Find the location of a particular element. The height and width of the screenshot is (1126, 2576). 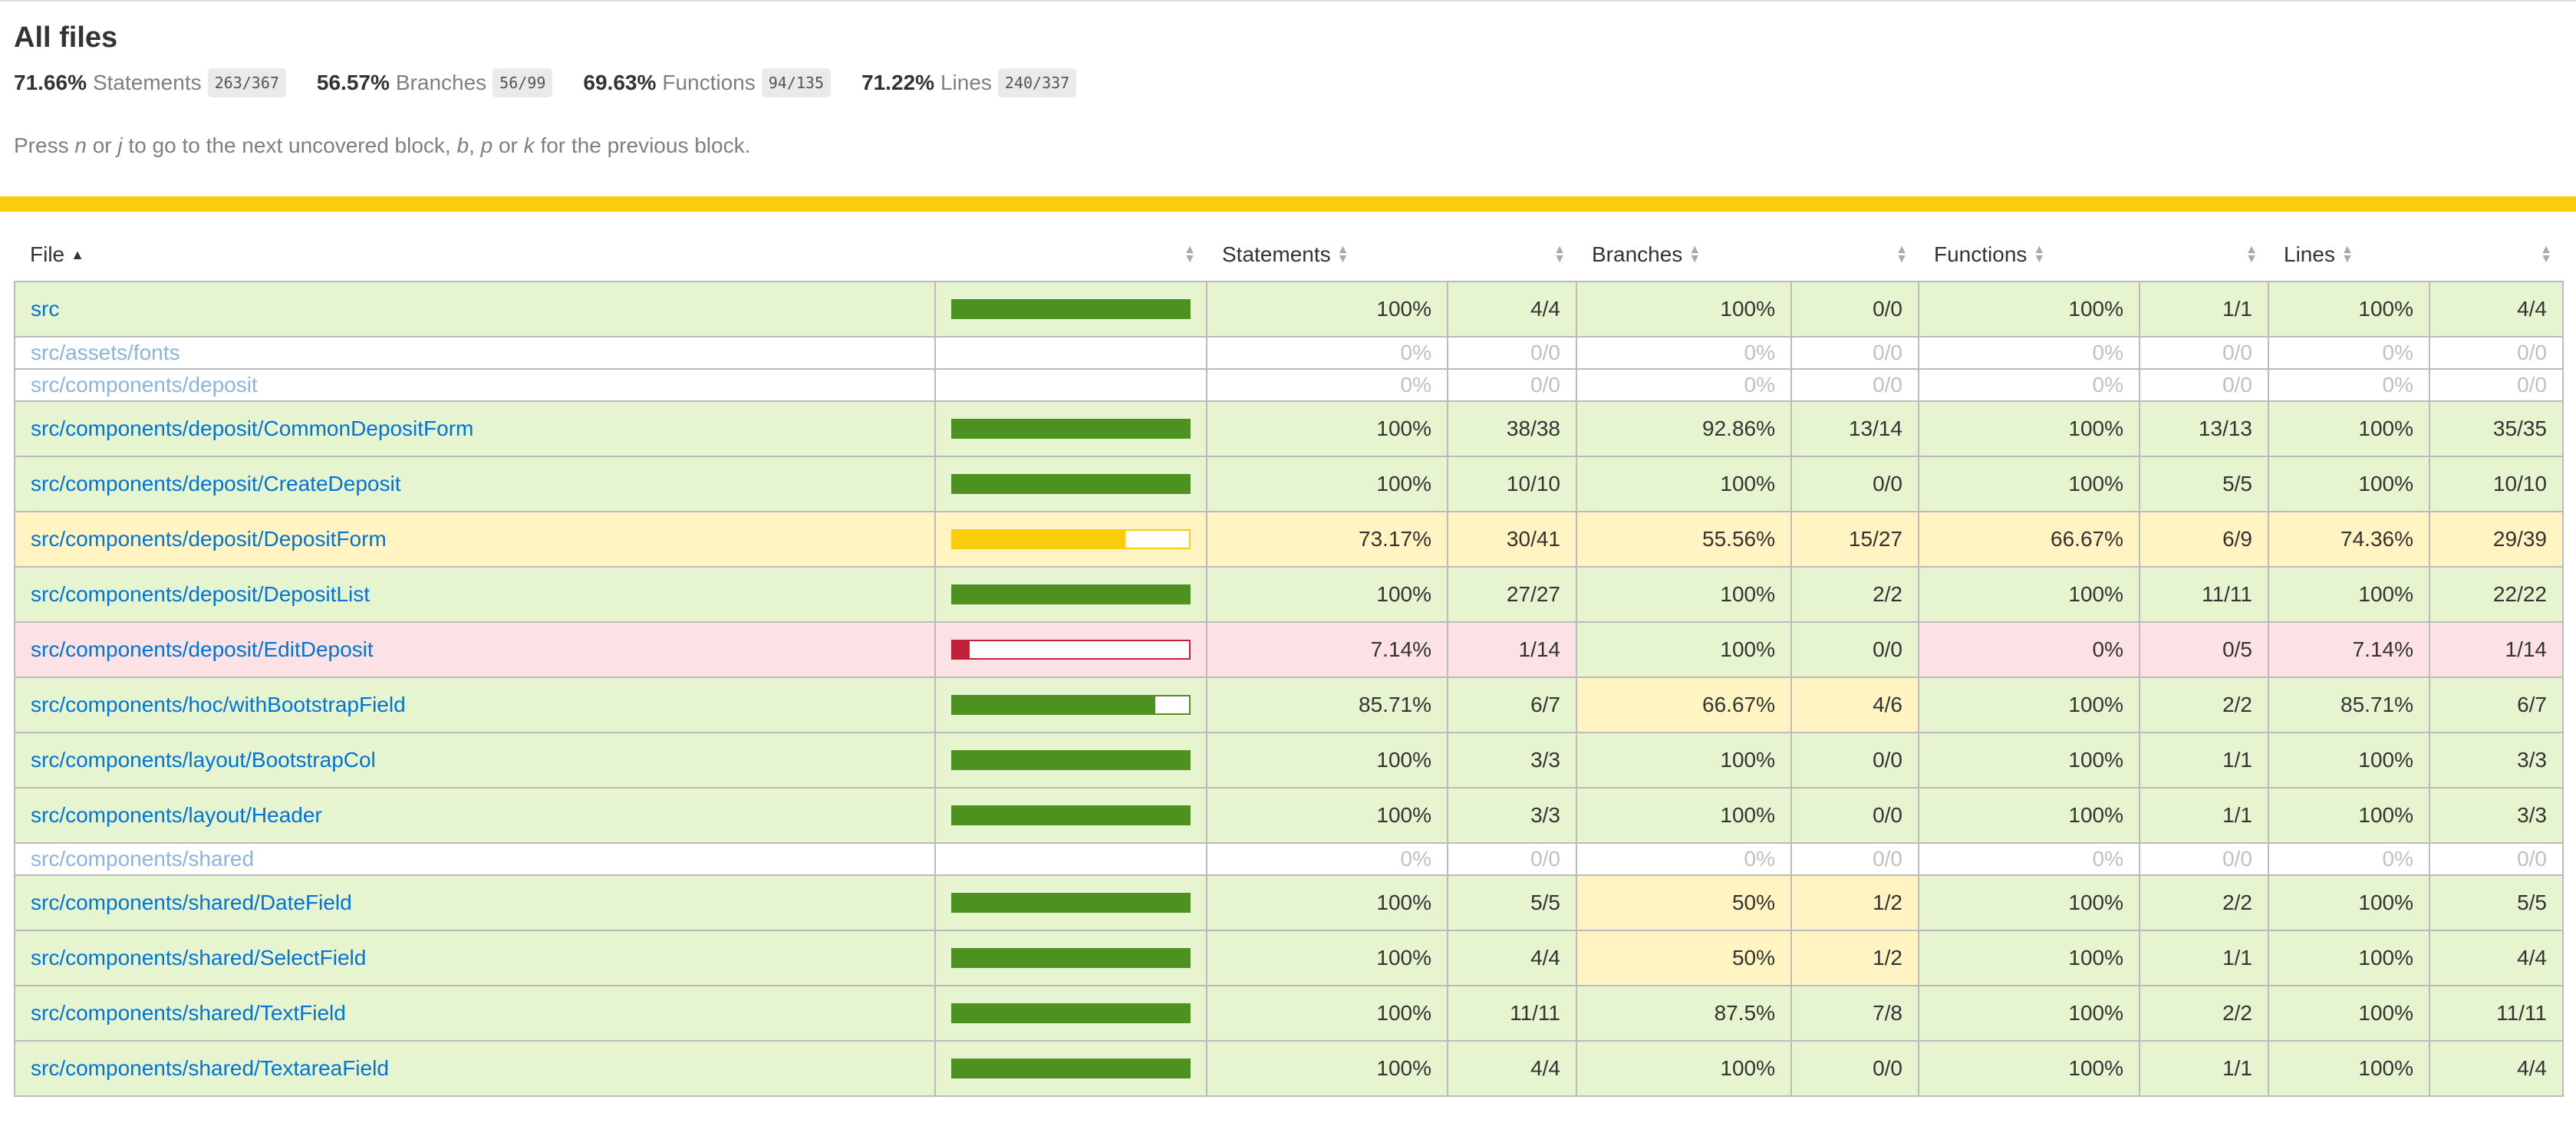

branches-pct: 50% is located at coordinates (1684, 902).